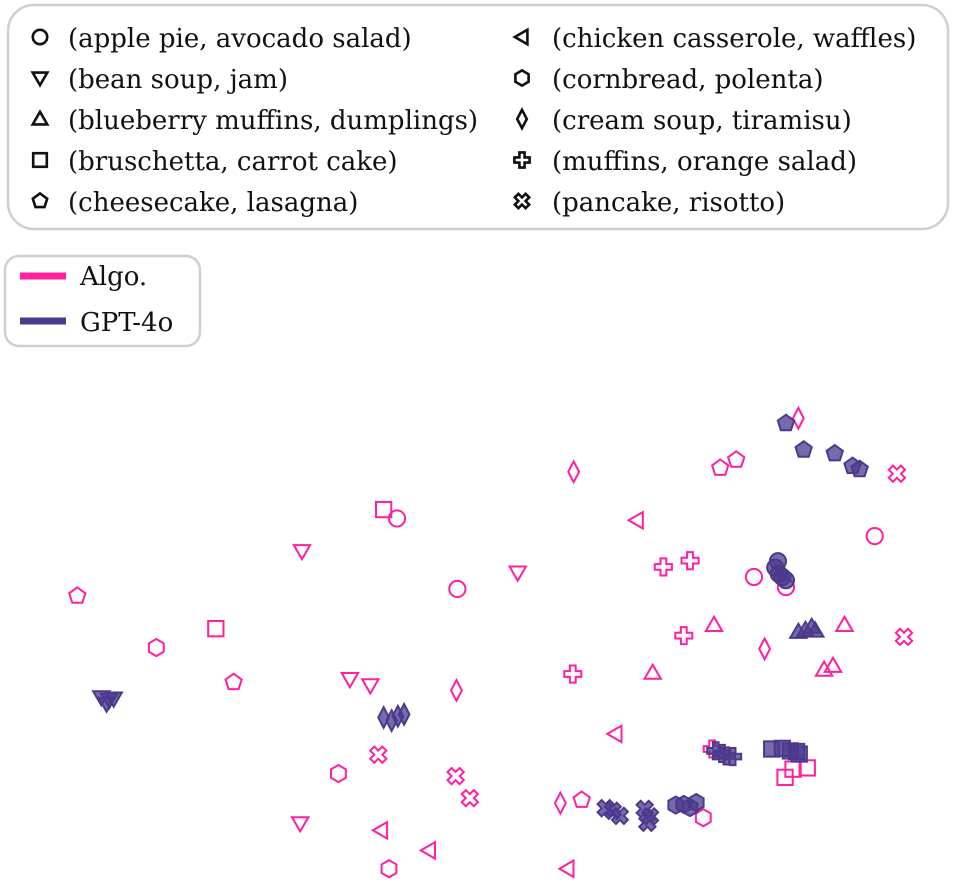  I want to click on legend-marker-hexagon, so click(522, 78).